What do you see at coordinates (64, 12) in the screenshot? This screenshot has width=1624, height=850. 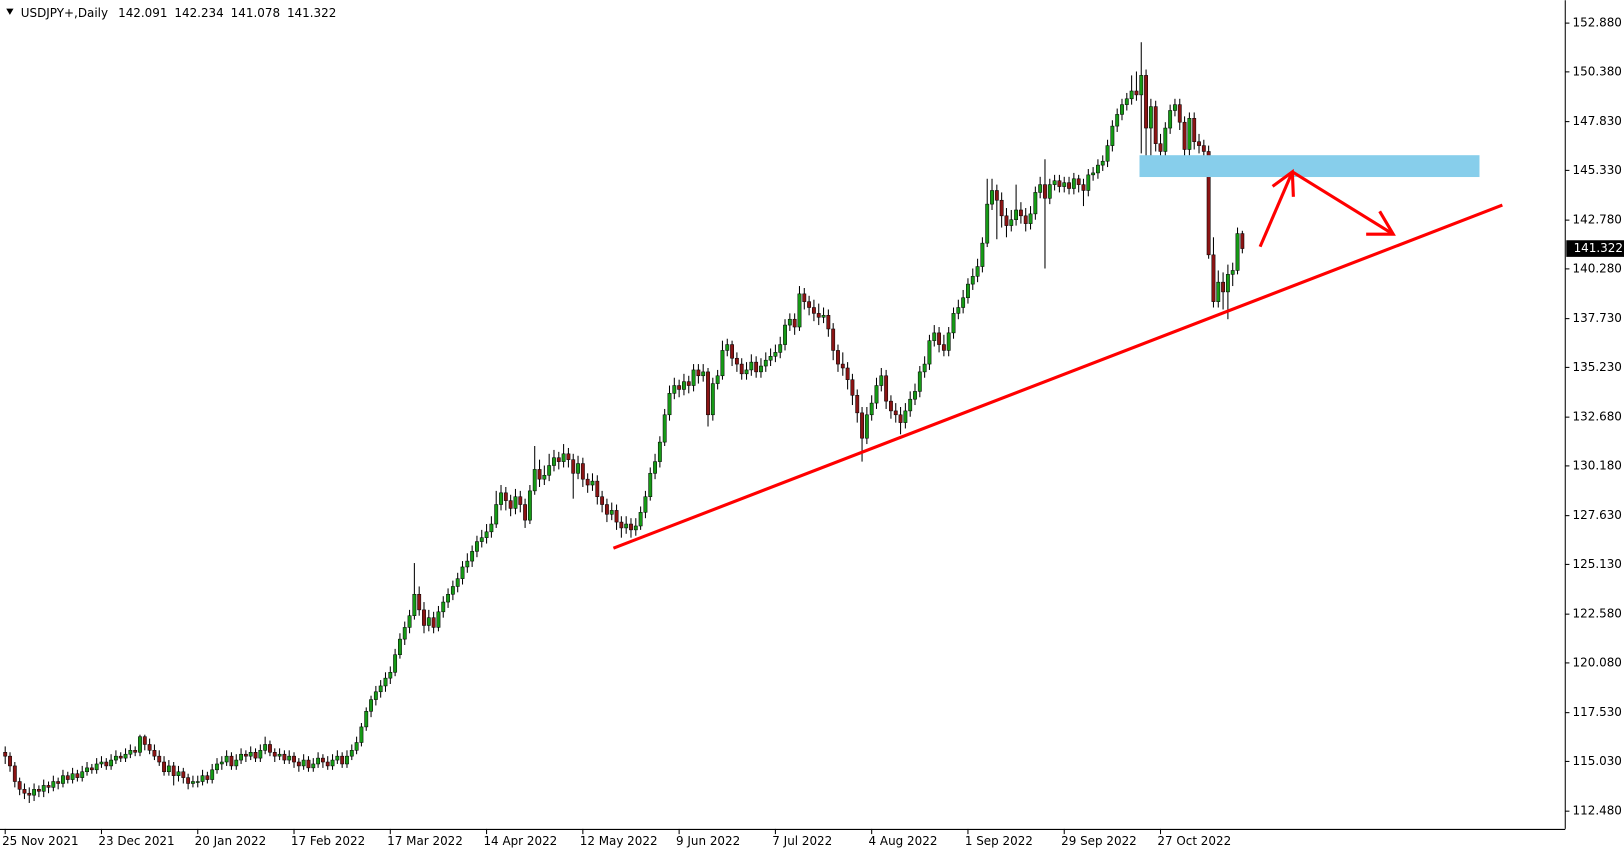 I see `symbol-title: USDJPY+,Daily` at bounding box center [64, 12].